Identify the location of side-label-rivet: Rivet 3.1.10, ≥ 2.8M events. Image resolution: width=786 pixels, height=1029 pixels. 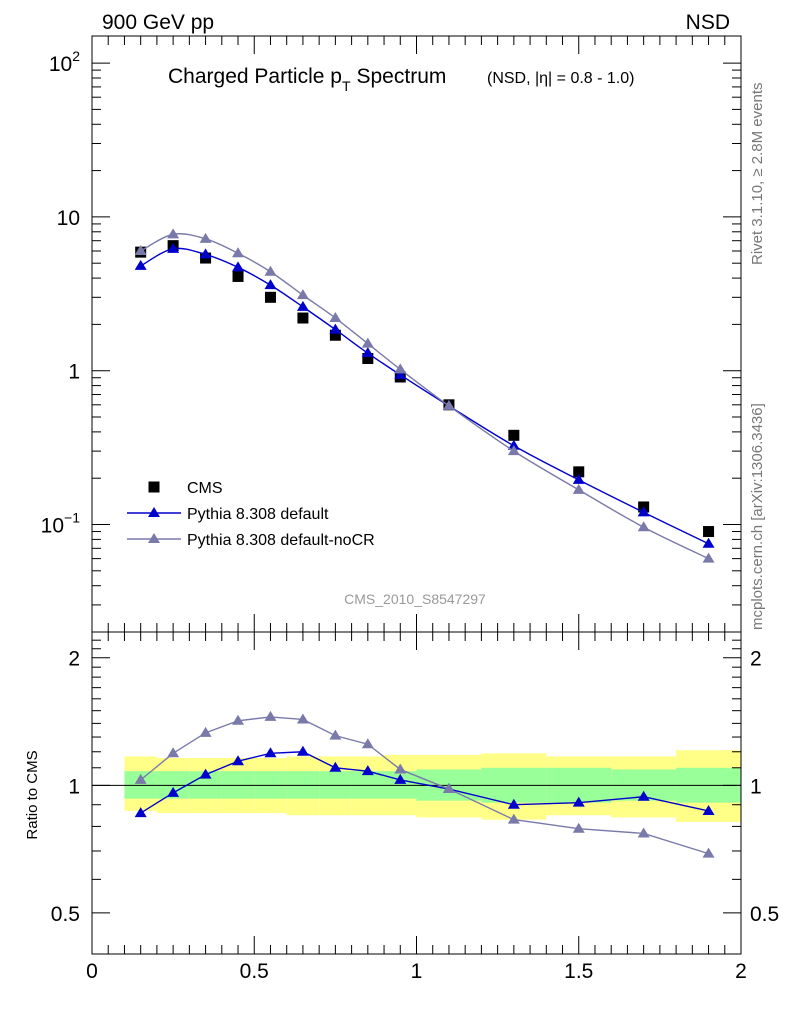
(757, 174).